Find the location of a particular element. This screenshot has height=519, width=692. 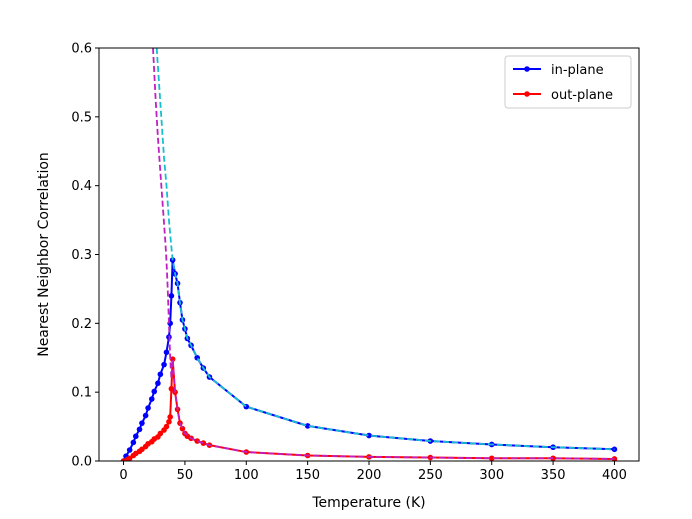

x-axis: 0 50 100 150 200 250 300 350 400 is located at coordinates (373, 472).